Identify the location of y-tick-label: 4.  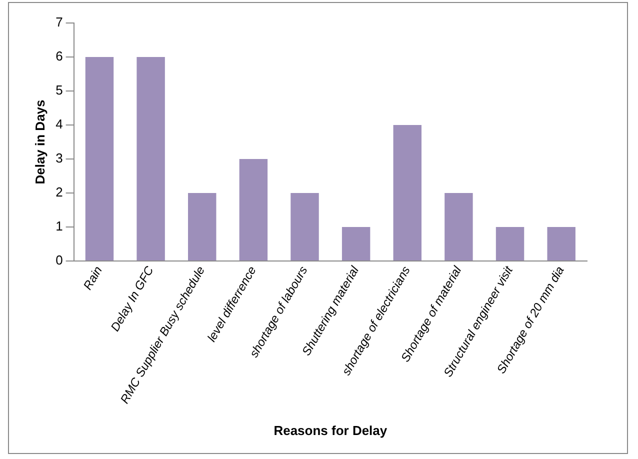
(59, 124).